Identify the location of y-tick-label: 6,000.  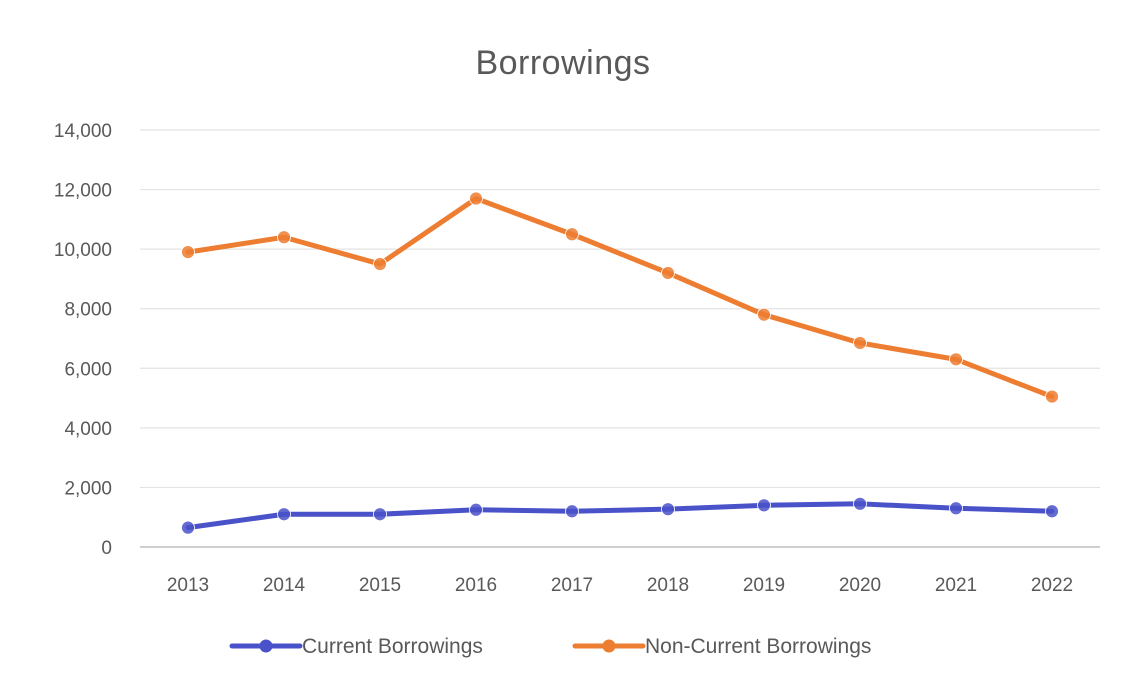
(88, 369).